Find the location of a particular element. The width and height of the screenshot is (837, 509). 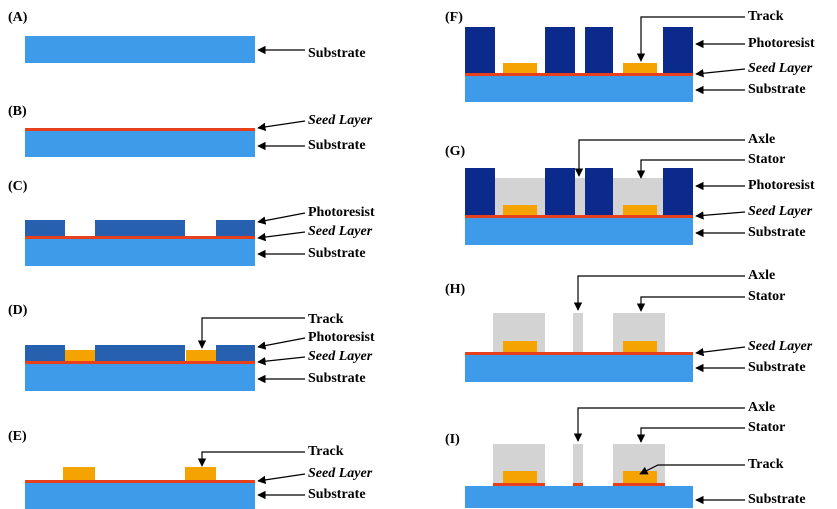

panel-label: (I) is located at coordinates (452, 439).